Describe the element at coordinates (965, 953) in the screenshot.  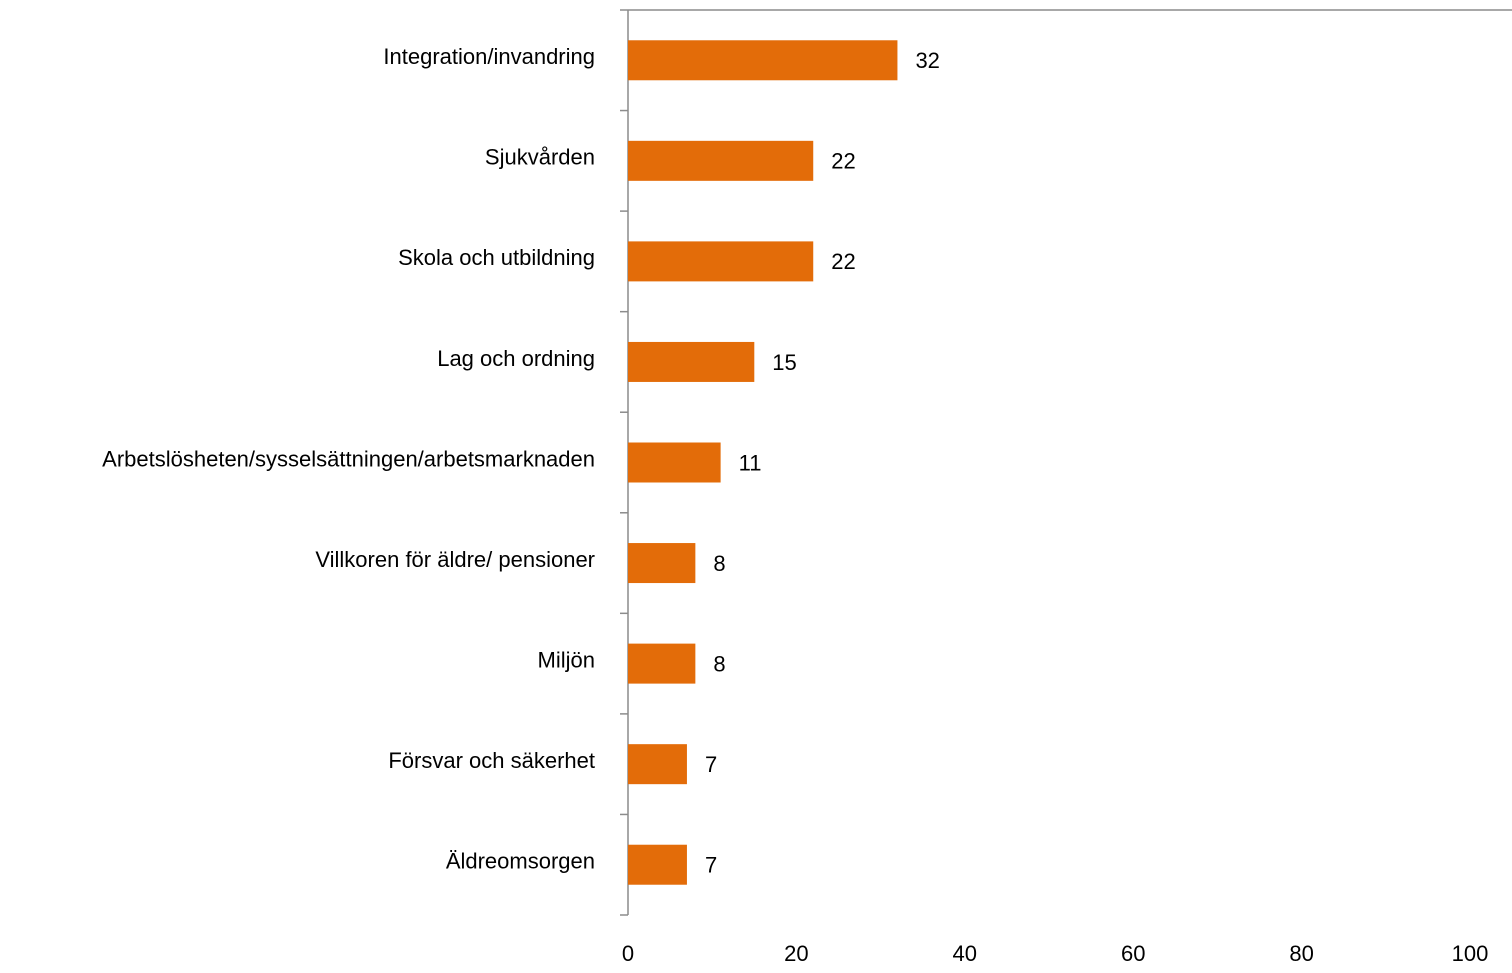
I see `x-tick-label: 40` at that location.